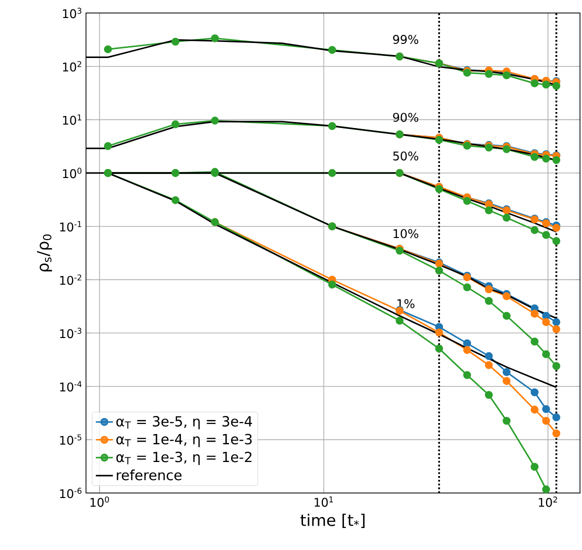 The width and height of the screenshot is (582, 550). What do you see at coordinates (149, 475) in the screenshot?
I see `legend-label: reference` at bounding box center [149, 475].